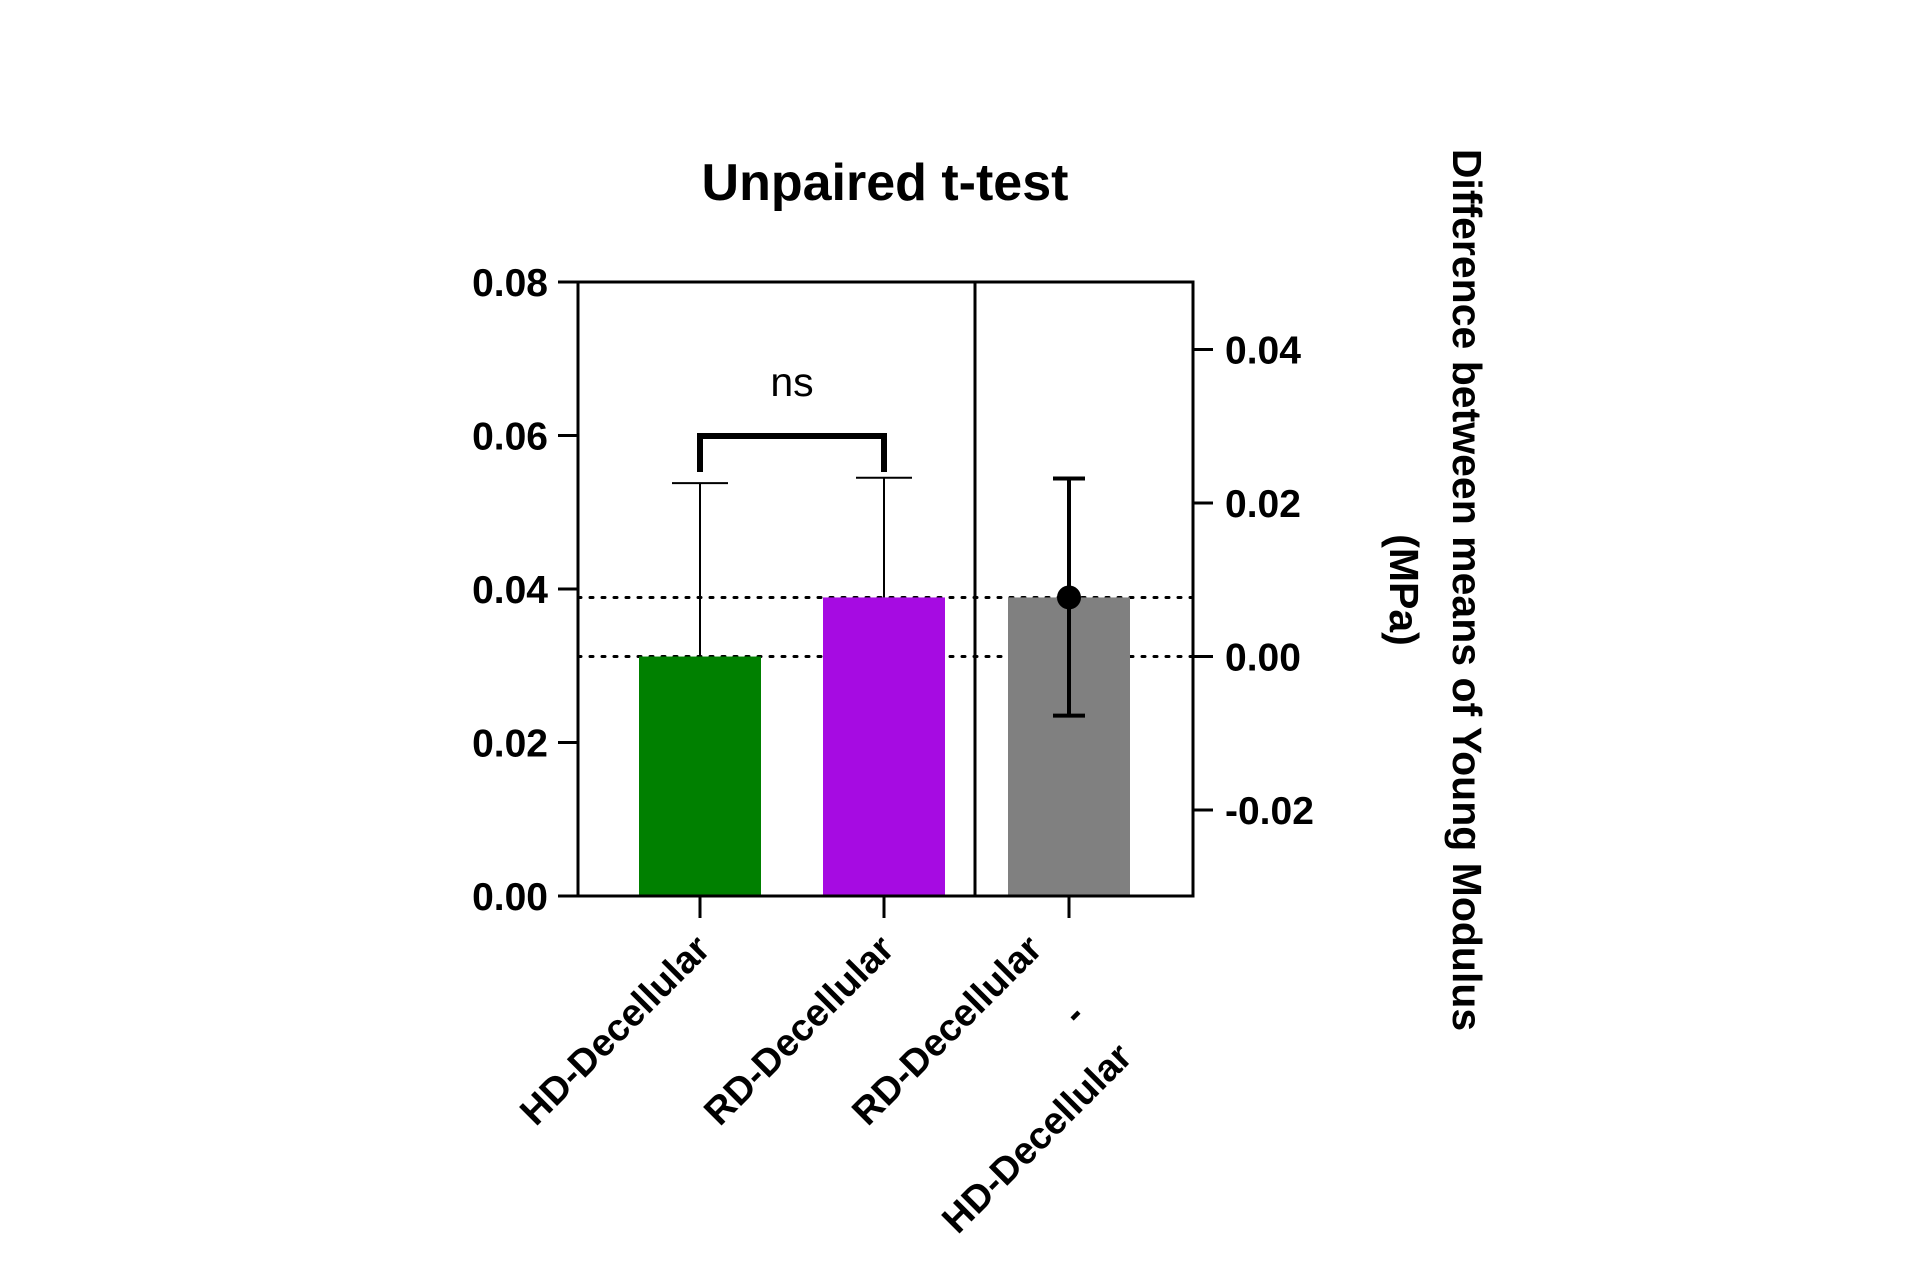 This screenshot has height=1279, width=1913. What do you see at coordinates (1404, 590) in the screenshot?
I see `right-axis-label-line2: (MPa)` at bounding box center [1404, 590].